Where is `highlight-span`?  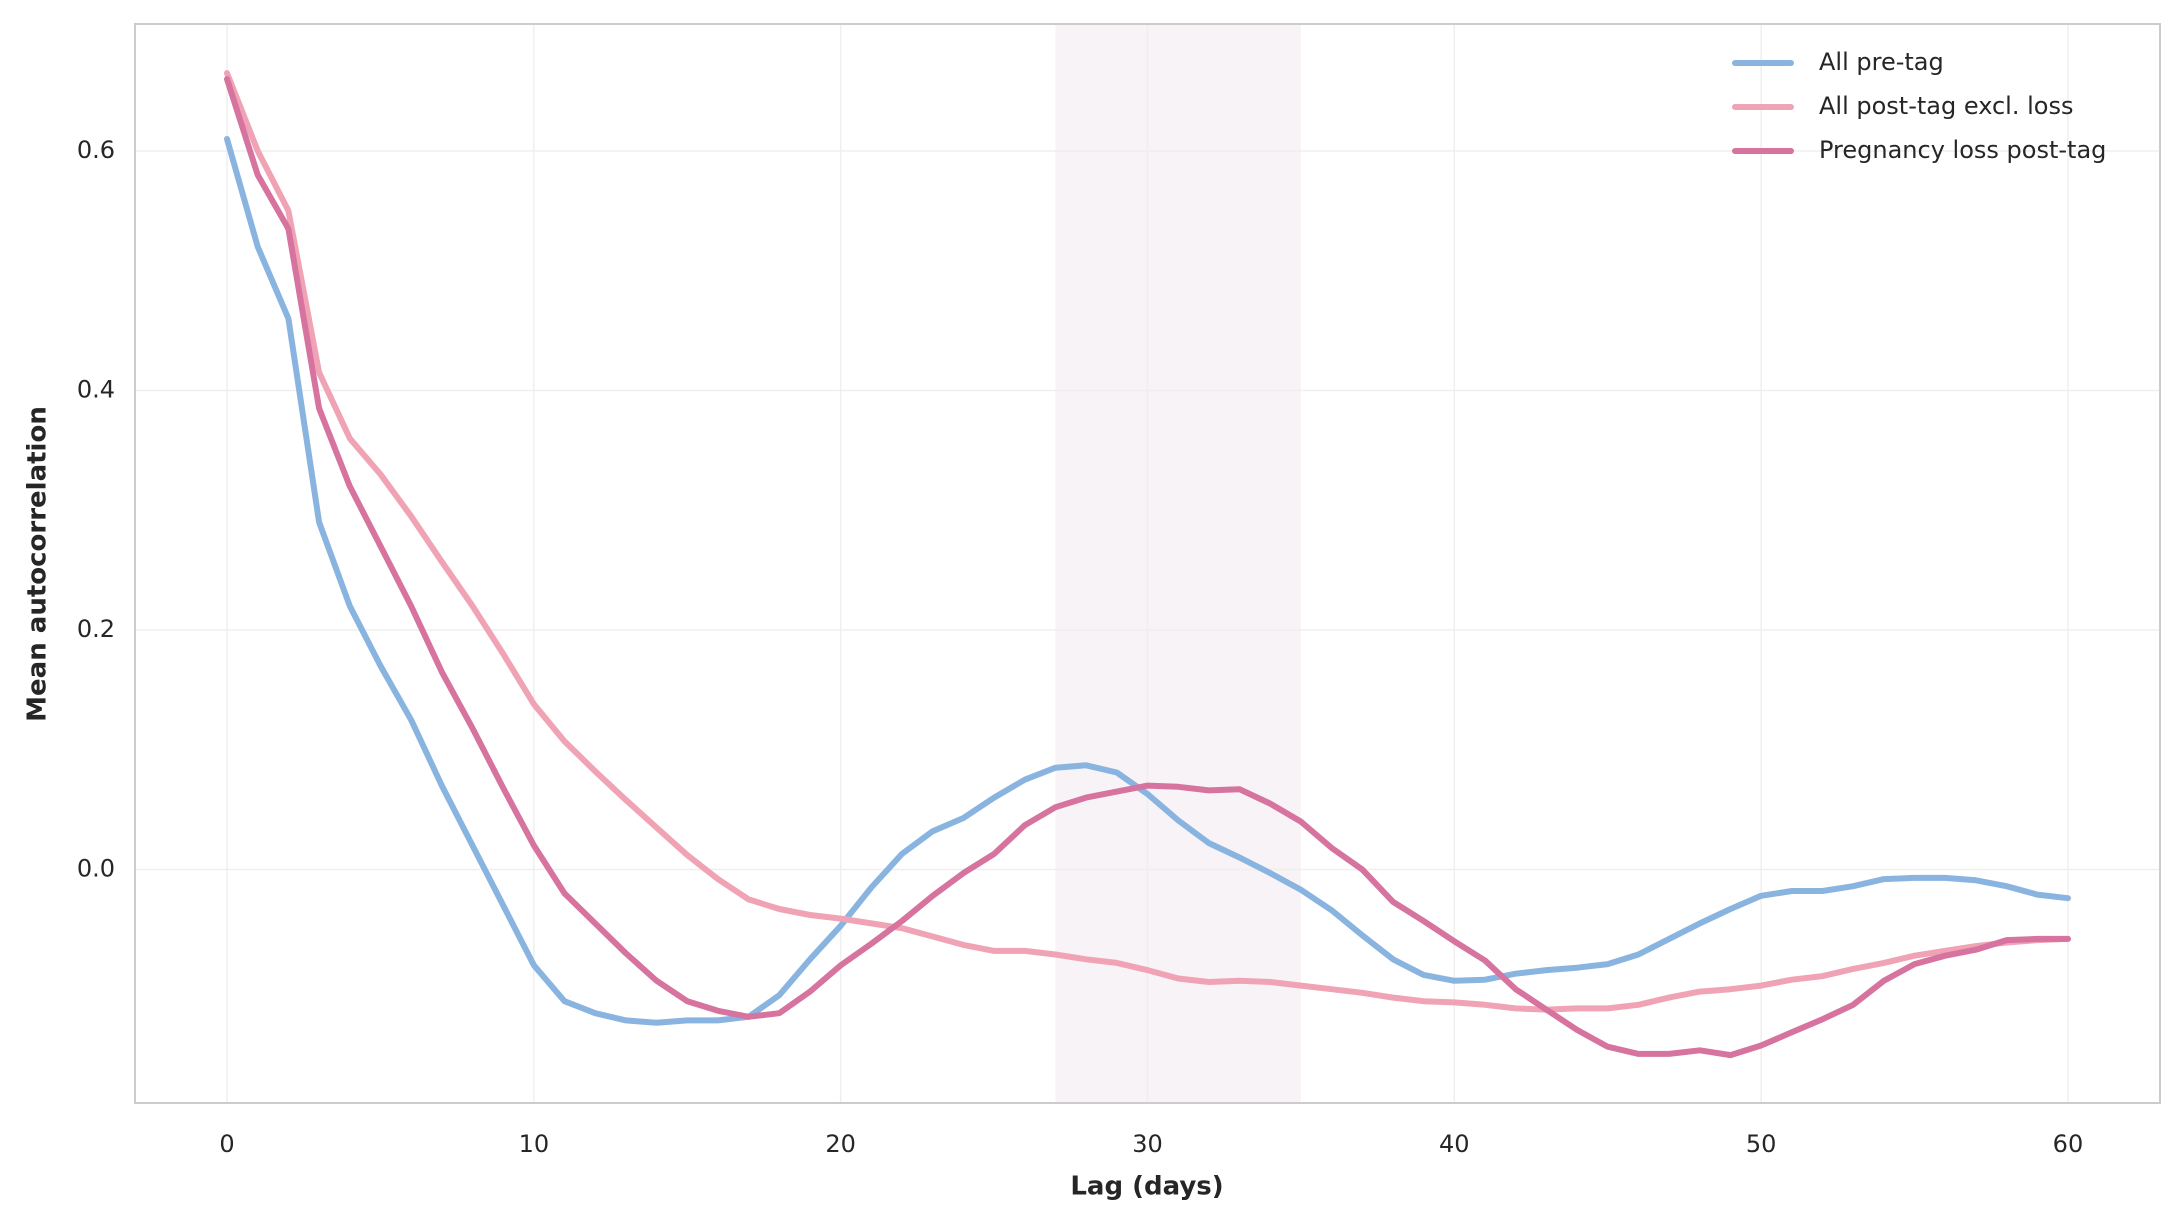
highlight-span is located at coordinates (1178, 563).